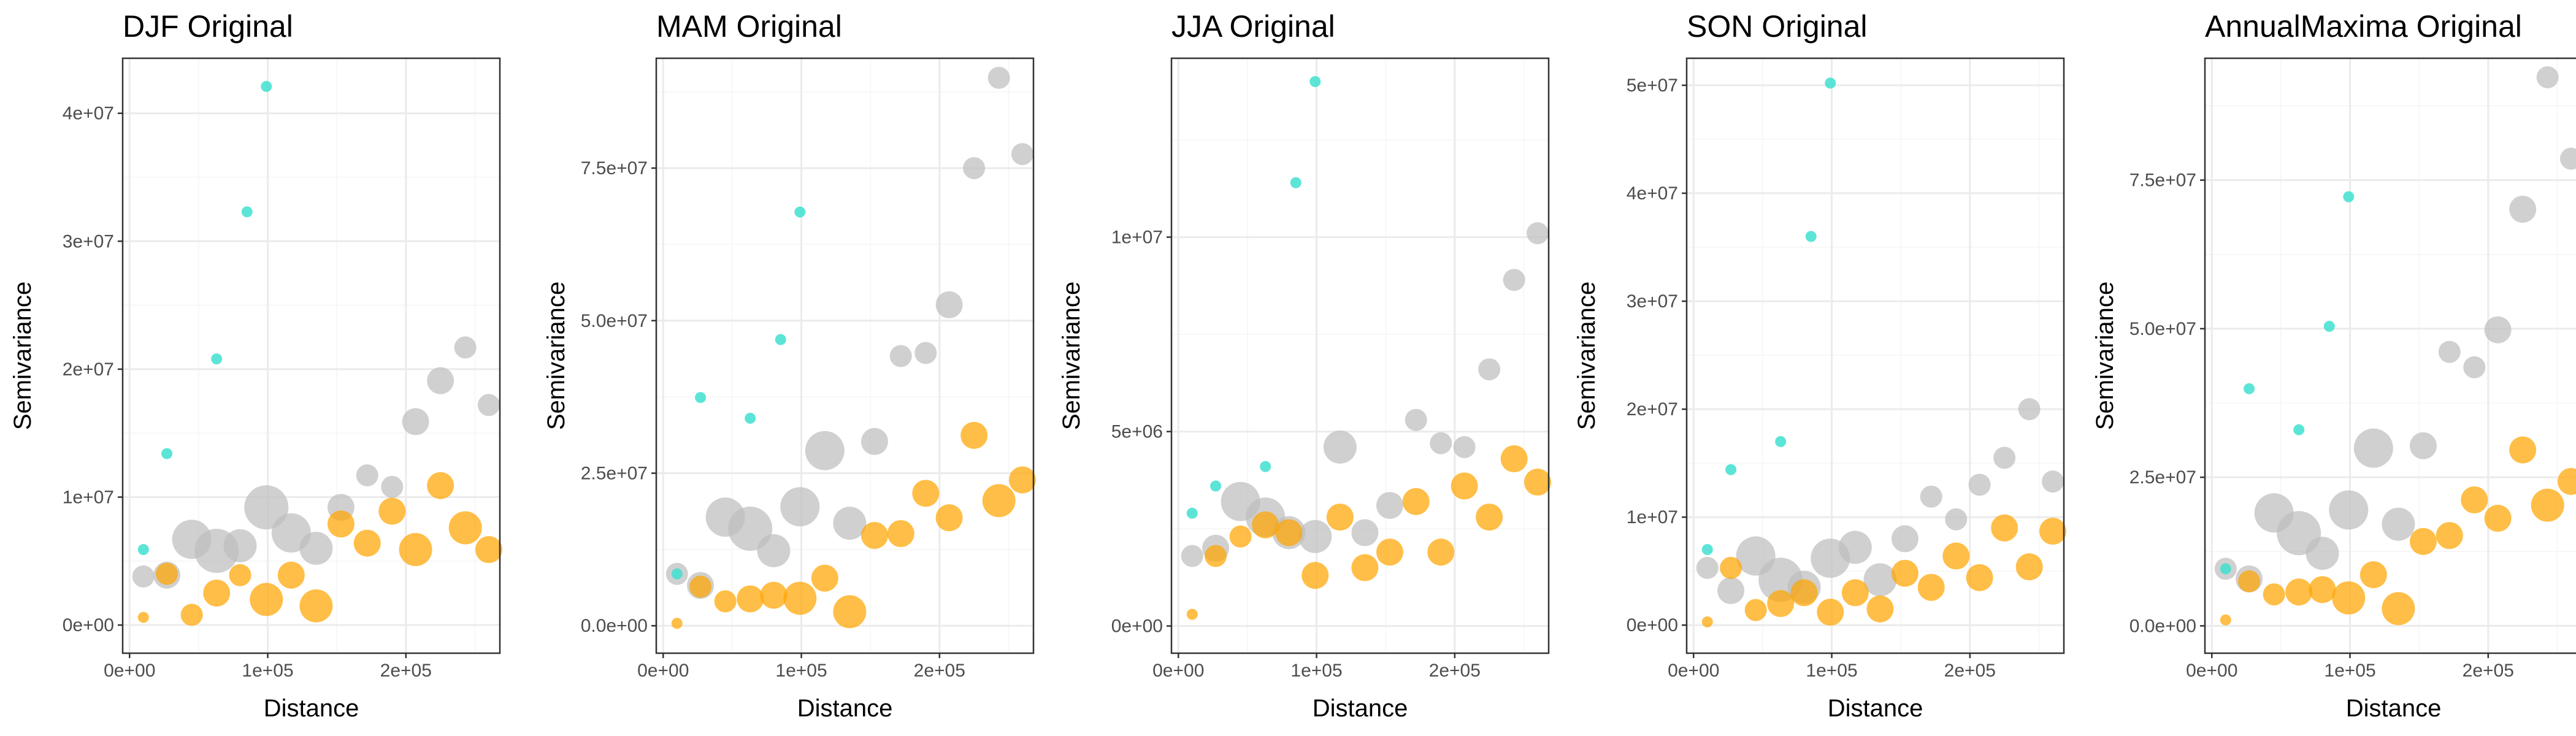 The height and width of the screenshot is (736, 2576). I want to click on y-tick-label: 3e+07, so click(88, 241).